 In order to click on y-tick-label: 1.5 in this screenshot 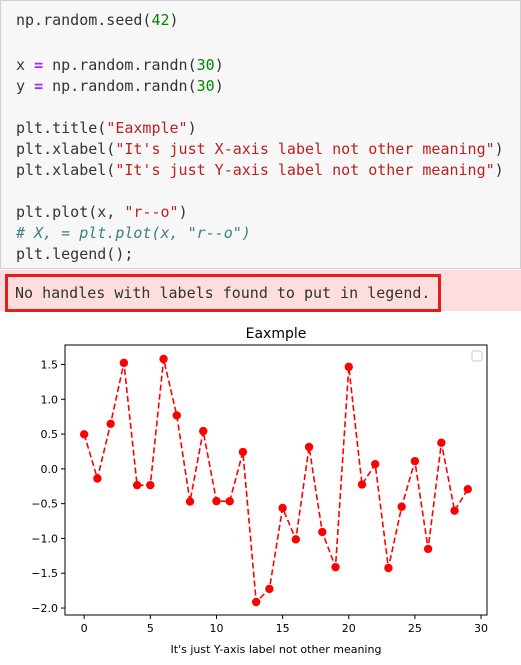, I will do `click(50, 364)`.